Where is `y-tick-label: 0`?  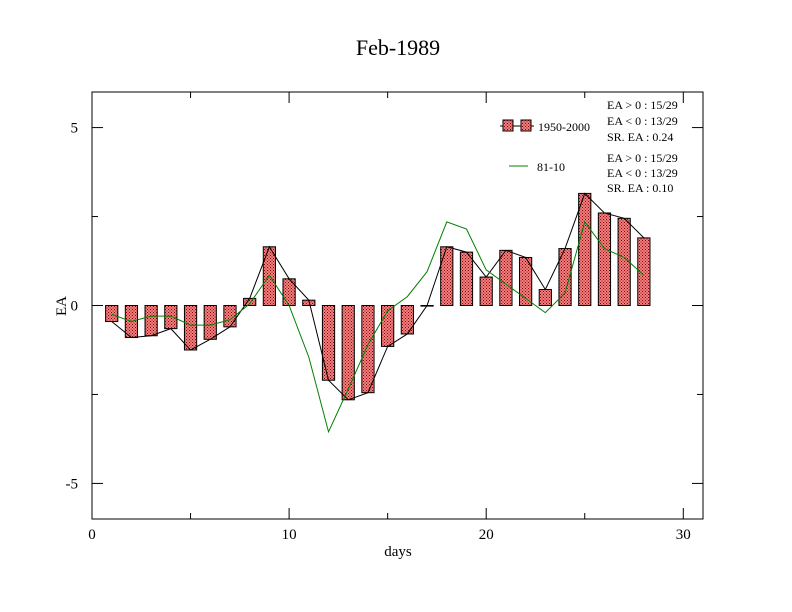
y-tick-label: 0 is located at coordinates (75, 307).